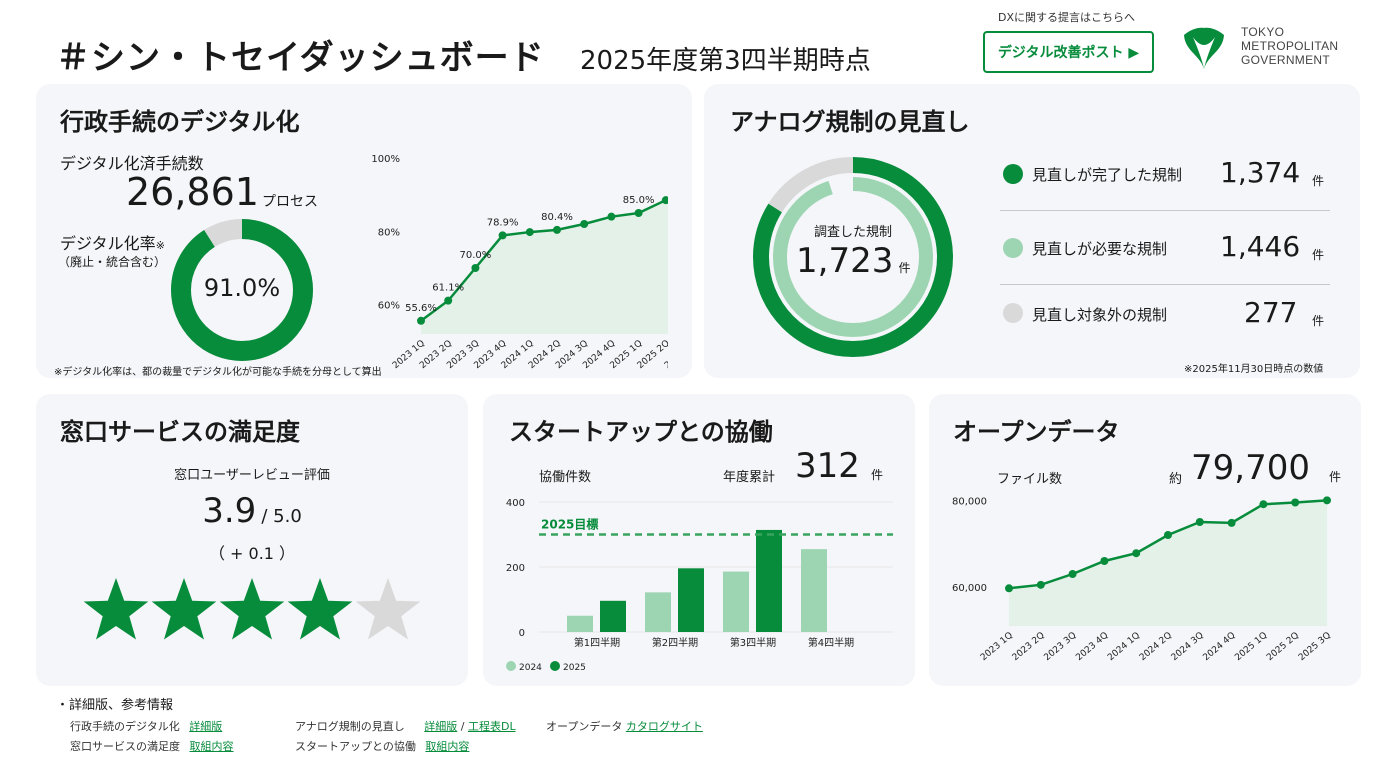  Describe the element at coordinates (112, 242) in the screenshot. I see `digitization-rate-label: デジタル化率※` at that location.